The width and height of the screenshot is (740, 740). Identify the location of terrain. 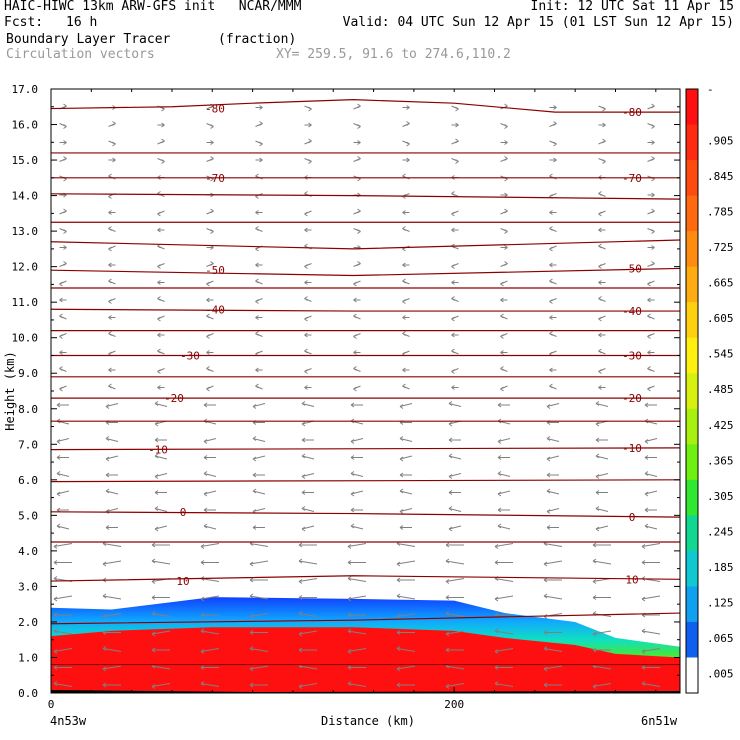
(365, 691).